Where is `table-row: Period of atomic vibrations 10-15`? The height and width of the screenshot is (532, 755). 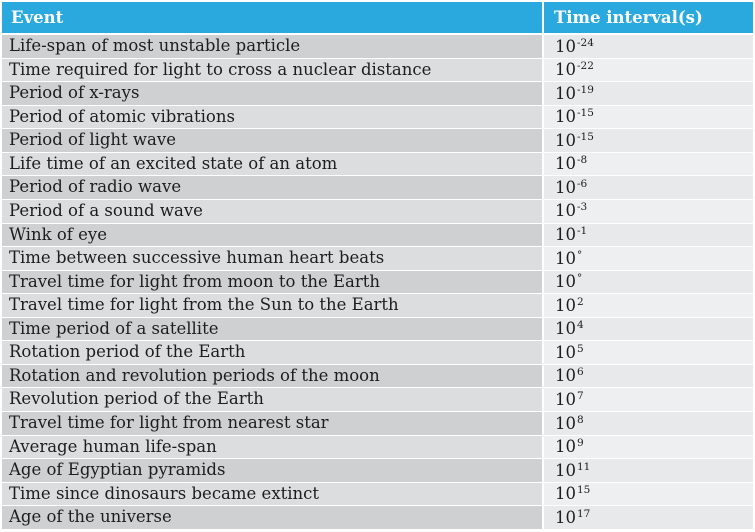
table-row: Period of atomic vibrations 10-15 is located at coordinates (377, 117).